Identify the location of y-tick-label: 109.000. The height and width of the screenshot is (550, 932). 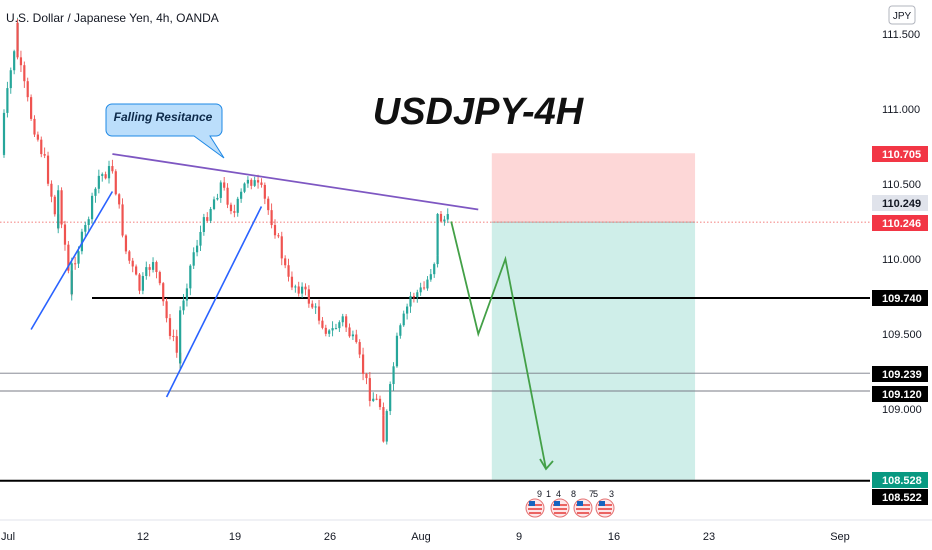
(902, 410).